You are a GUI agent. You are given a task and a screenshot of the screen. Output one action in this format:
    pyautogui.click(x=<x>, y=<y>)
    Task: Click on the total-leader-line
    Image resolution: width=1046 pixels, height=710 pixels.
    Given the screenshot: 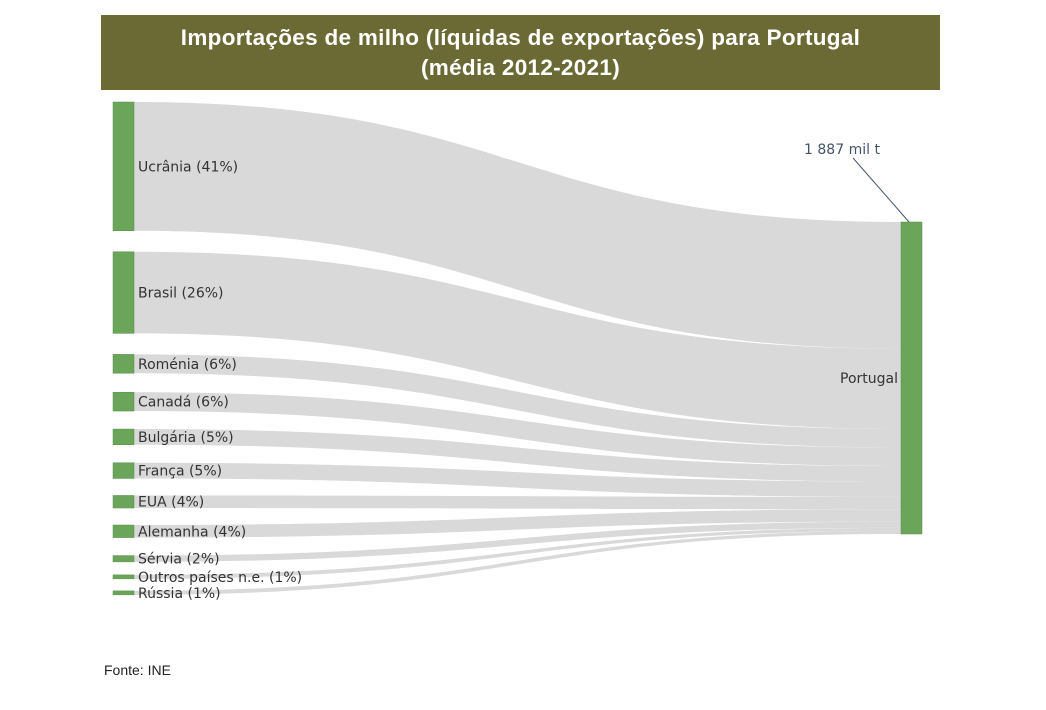 What is the action you would take?
    pyautogui.click(x=881, y=190)
    